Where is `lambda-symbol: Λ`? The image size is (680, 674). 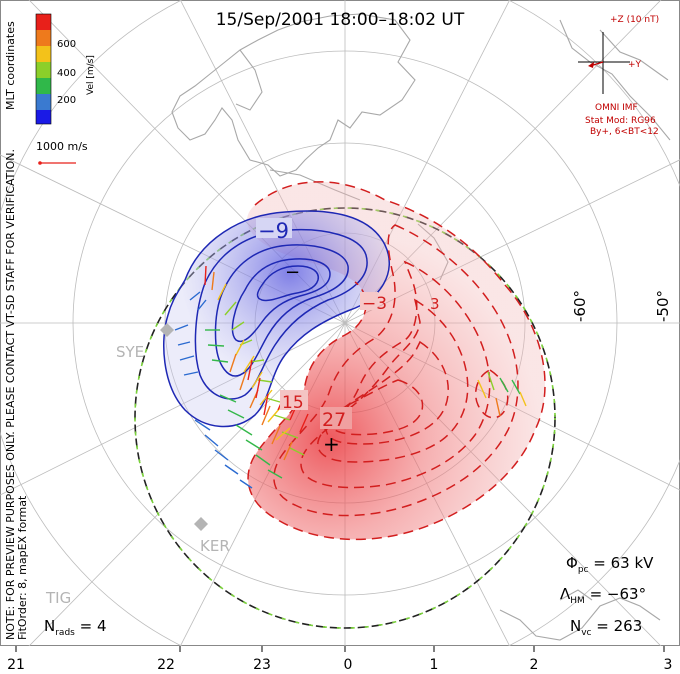 lambda-symbol: Λ is located at coordinates (565, 594).